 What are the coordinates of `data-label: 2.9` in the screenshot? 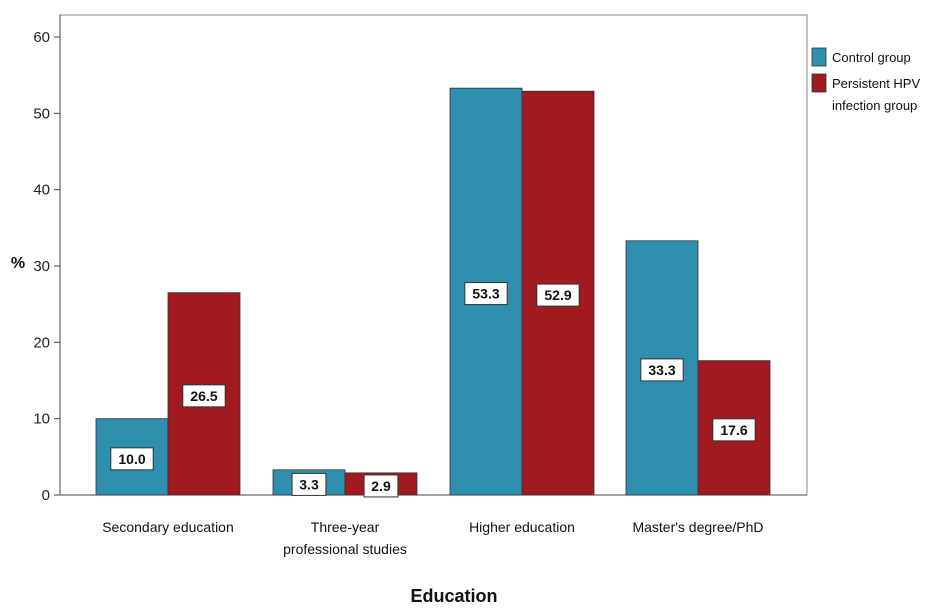 It's located at (381, 486).